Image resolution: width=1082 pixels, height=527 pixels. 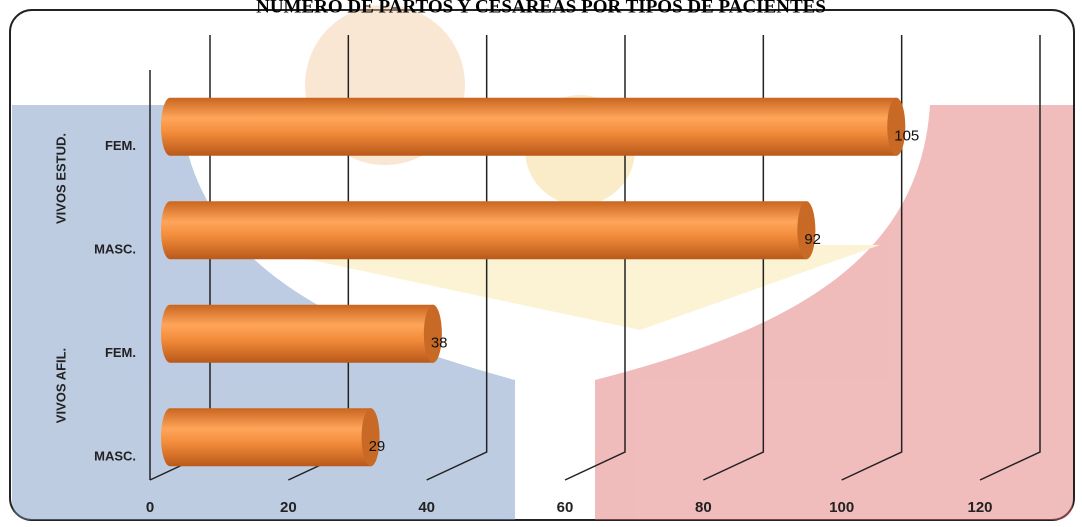 I want to click on x-tick-label: 80, so click(x=703, y=507).